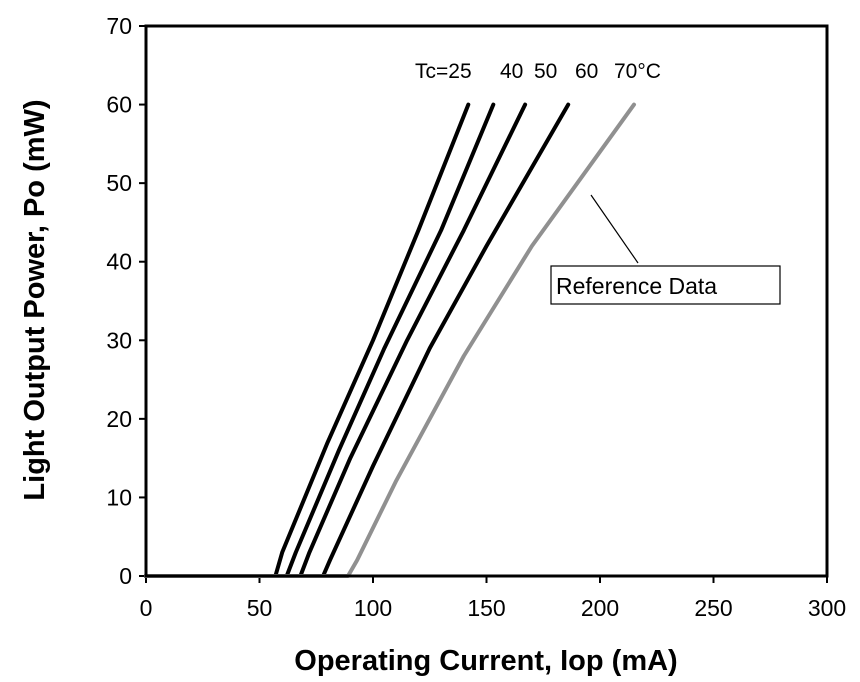 Image resolution: width=860 pixels, height=682 pixels. Describe the element at coordinates (119, 340) in the screenshot. I see `y-tick-label: 30` at that location.